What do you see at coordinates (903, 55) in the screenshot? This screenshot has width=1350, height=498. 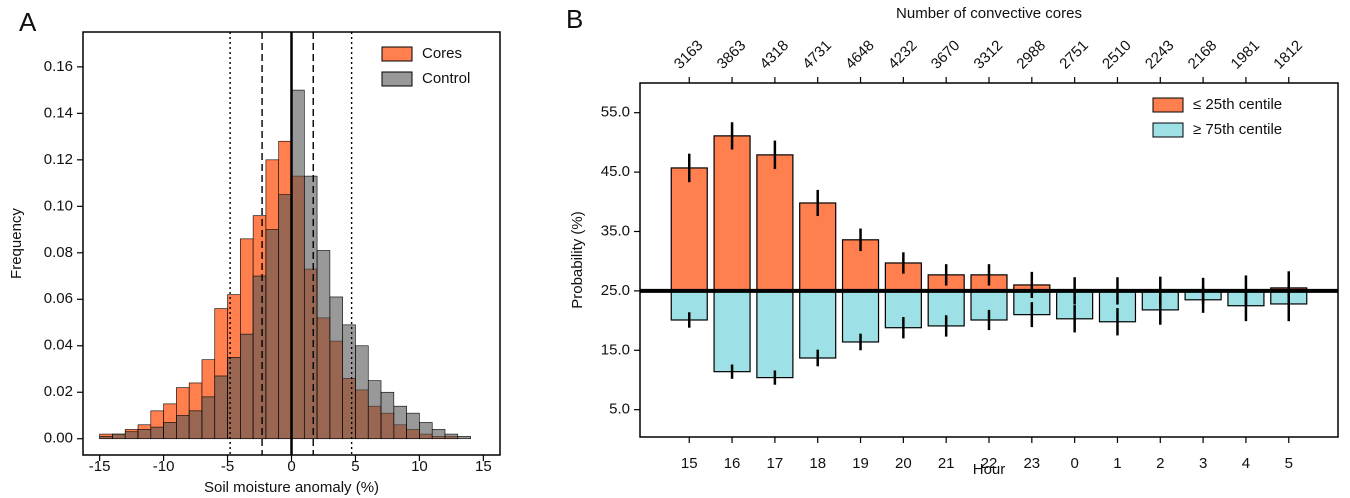 I see `x2-tick-label: 4232` at bounding box center [903, 55].